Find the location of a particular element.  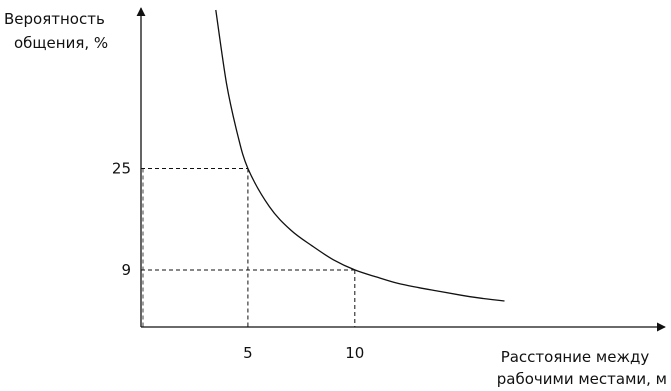

y-axis-title-line-1: Вероятность is located at coordinates (54, 19).